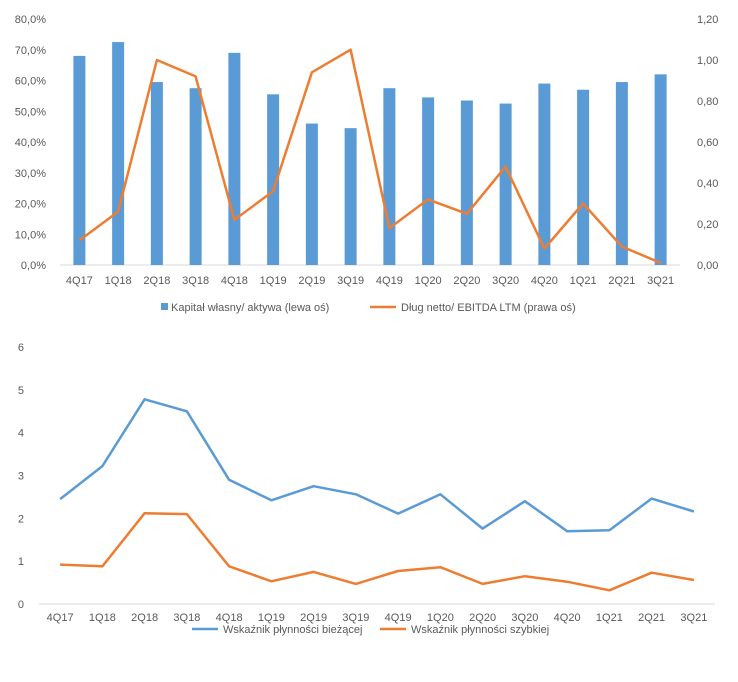 This screenshot has width=738, height=682. Describe the element at coordinates (30, 82) in the screenshot. I see `left-tick-label: 60,0%` at that location.